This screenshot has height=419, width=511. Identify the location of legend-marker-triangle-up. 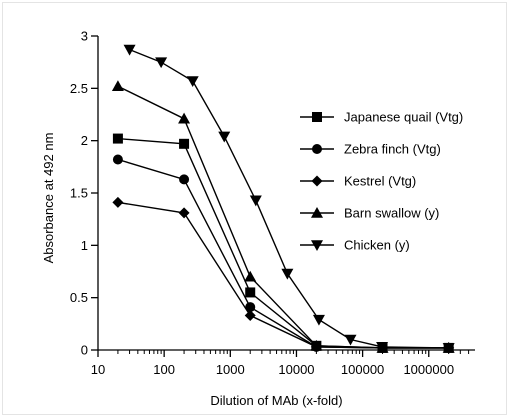
(317, 212).